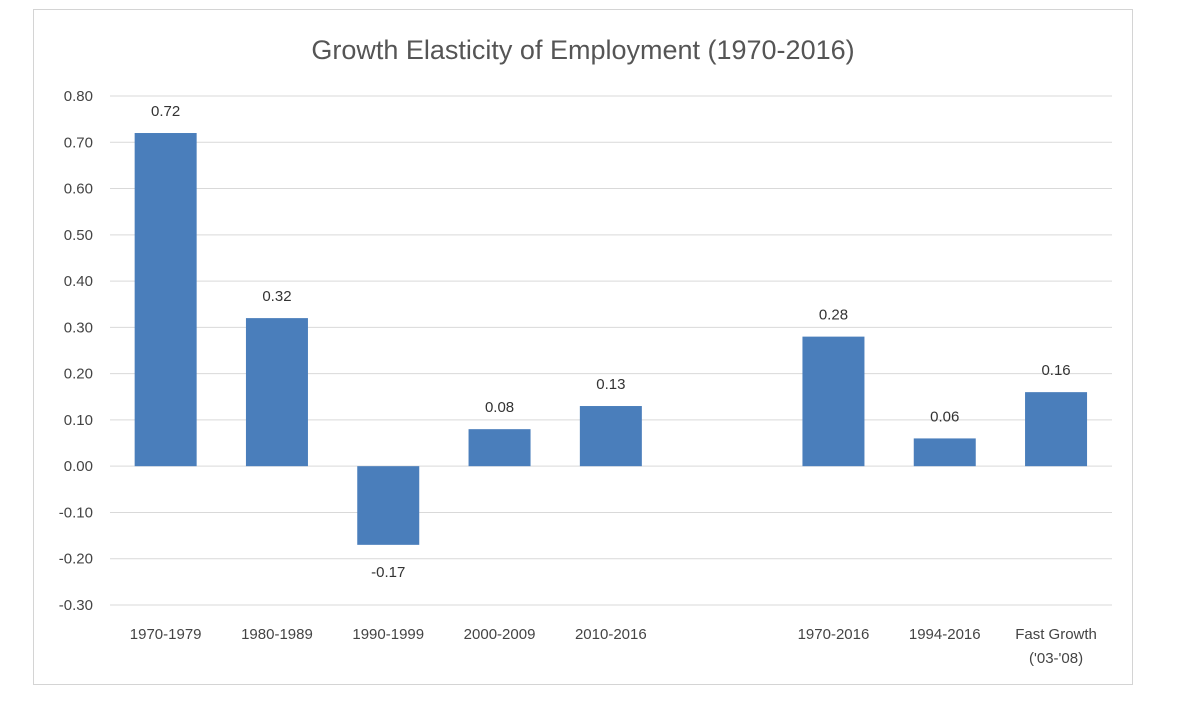  I want to click on x-category-label: ('03-'08), so click(1056, 658).